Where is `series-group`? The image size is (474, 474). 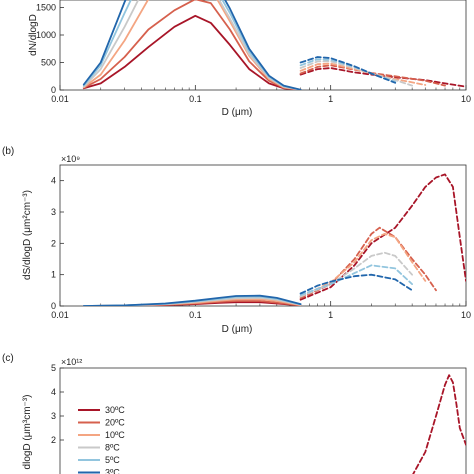 series-group is located at coordinates (439, 424).